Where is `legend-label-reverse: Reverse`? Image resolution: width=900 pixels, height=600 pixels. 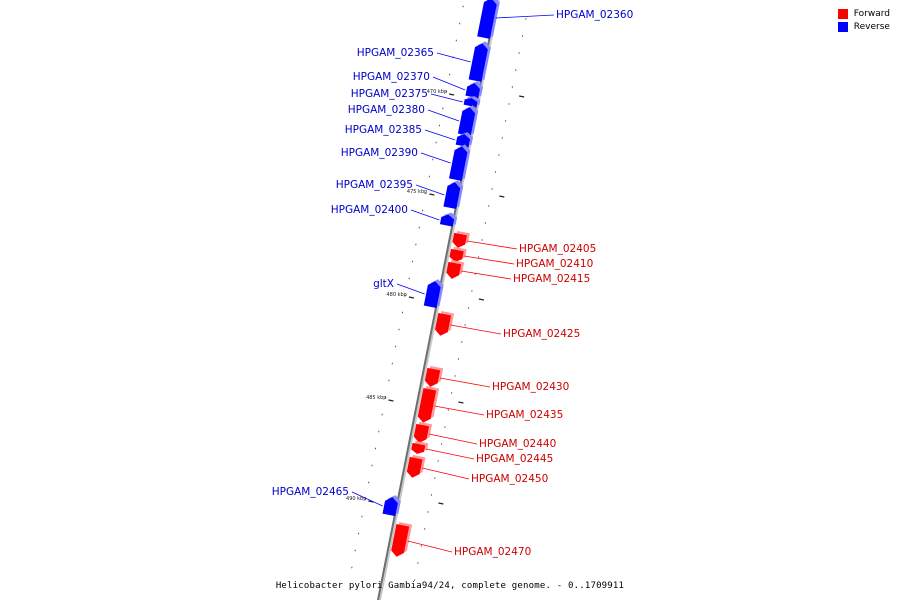 legend-label-reverse: Reverse is located at coordinates (871, 27).